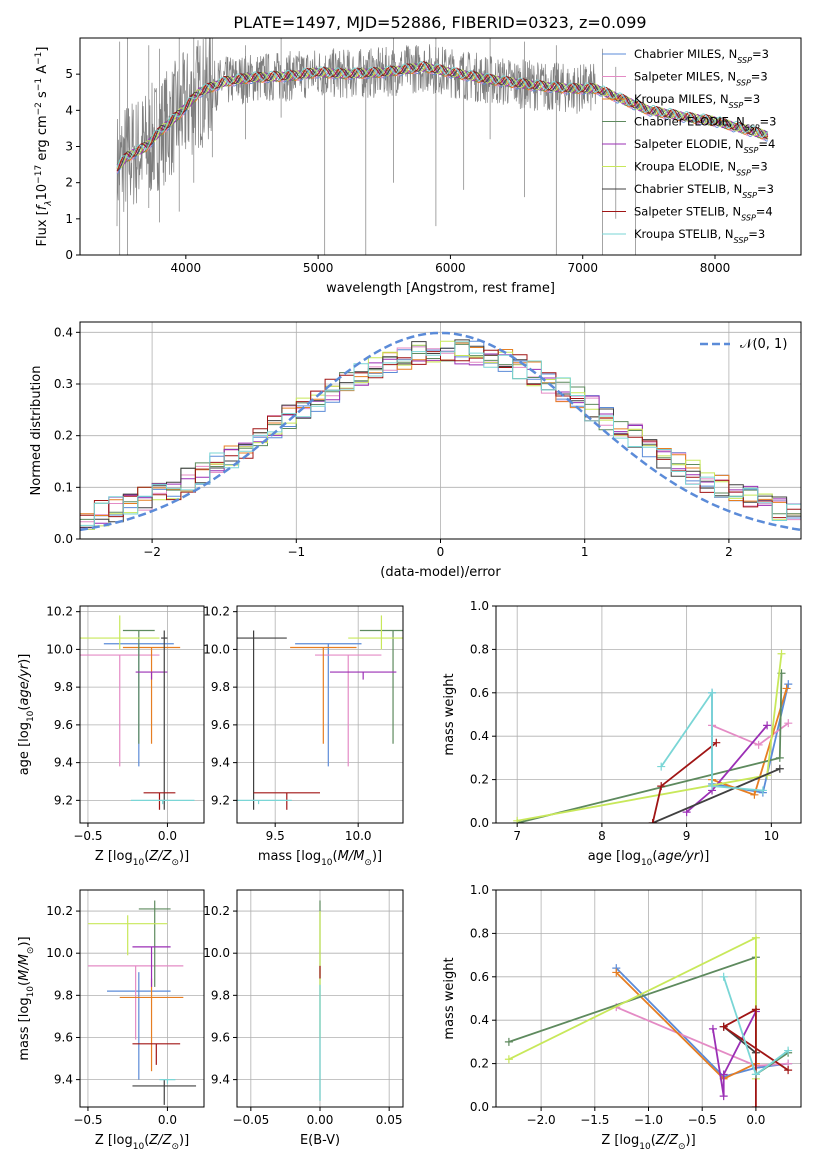  Describe the element at coordinates (36, 431) in the screenshot. I see `y-axis-label: Normed distribution` at that location.